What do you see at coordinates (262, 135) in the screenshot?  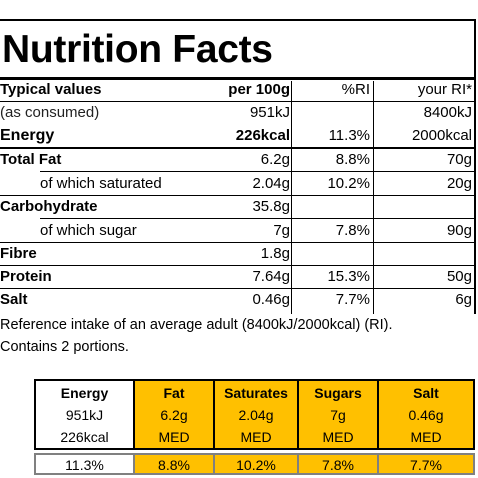 I see `energy-kcal: 226kcal` at bounding box center [262, 135].